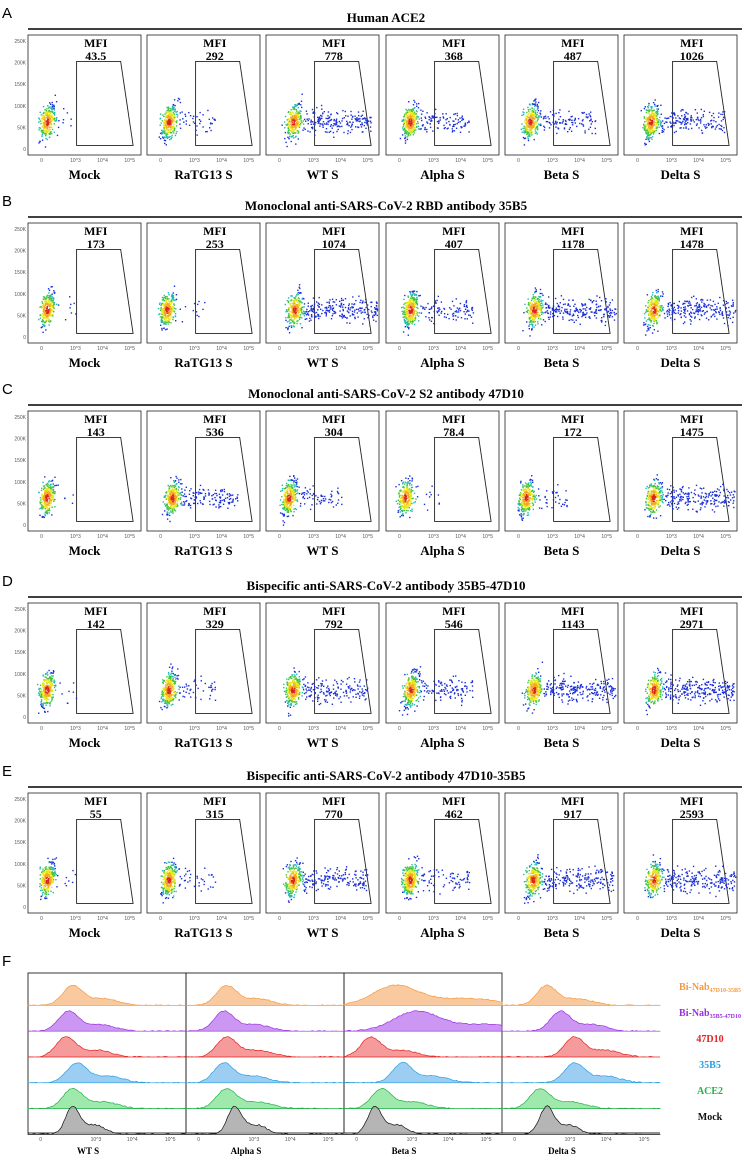 The height and width of the screenshot is (1160, 744). What do you see at coordinates (24, 338) in the screenshot?
I see `y-tick-label: 0` at bounding box center [24, 338].